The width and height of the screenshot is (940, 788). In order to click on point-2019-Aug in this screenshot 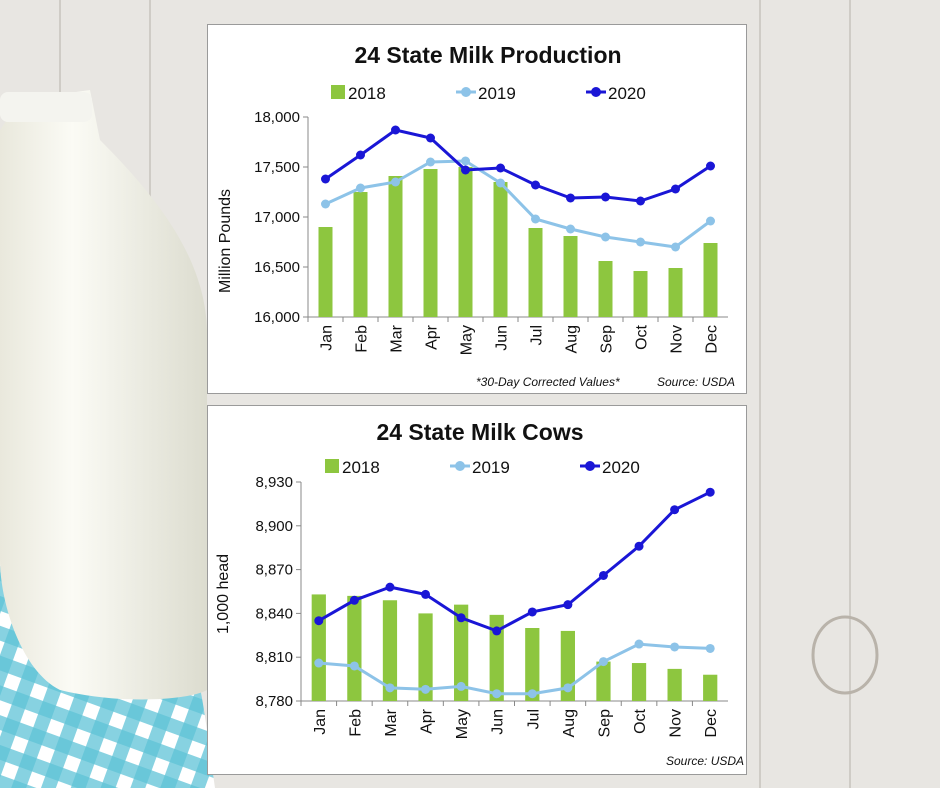, I will do `click(568, 688)`.